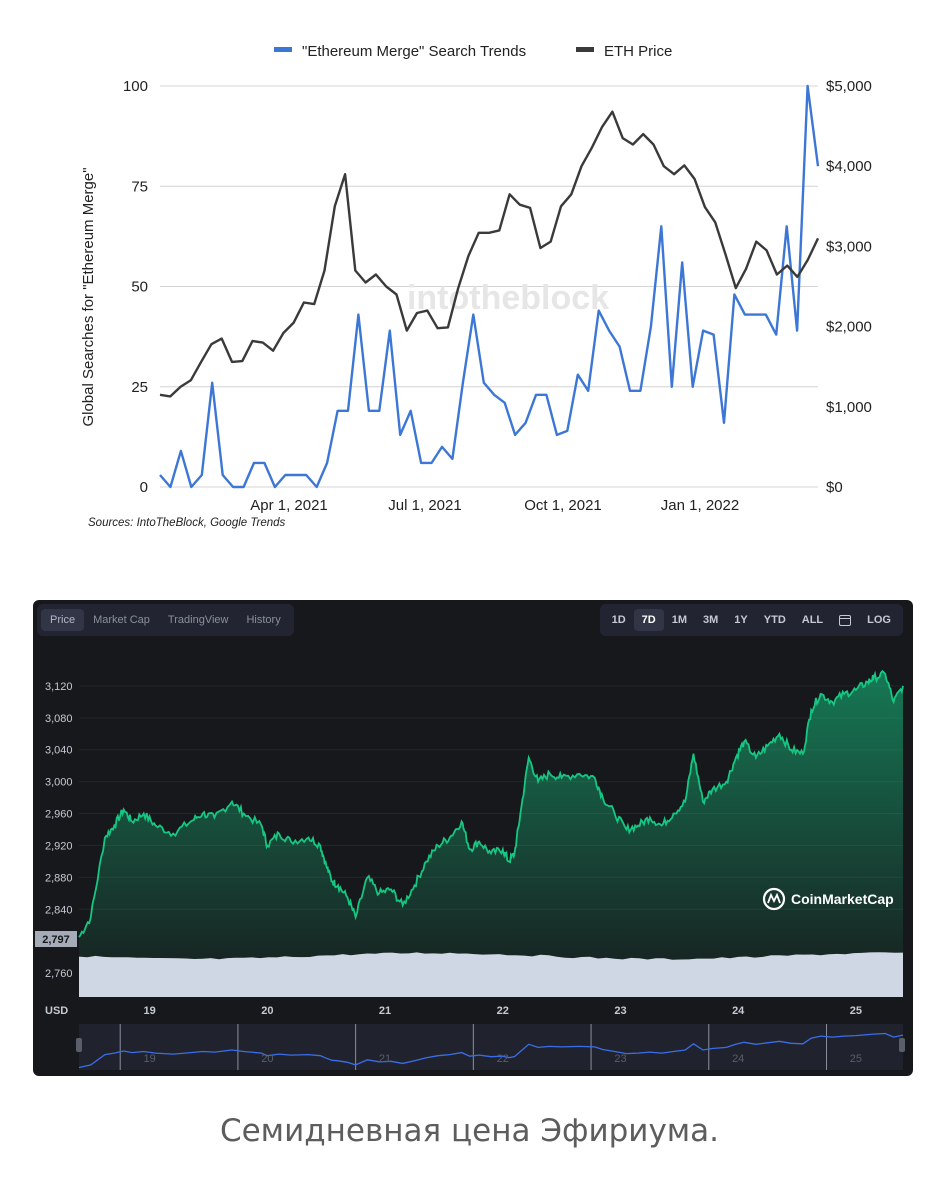  What do you see at coordinates (59, 815) in the screenshot?
I see `cmc-y-tick-label: 2,960` at bounding box center [59, 815].